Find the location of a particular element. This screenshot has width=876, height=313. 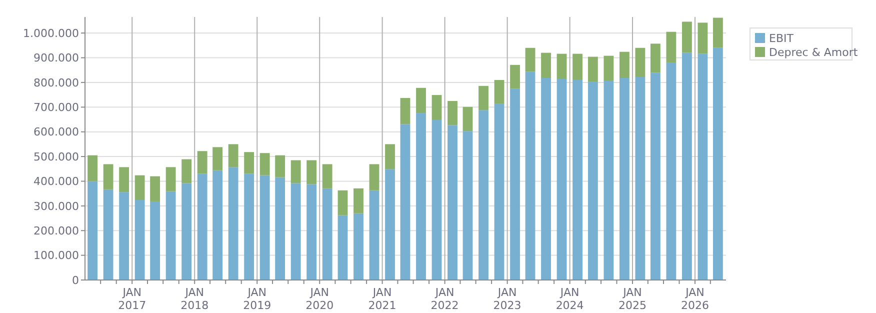

y-tick-label: 100.000 is located at coordinates (56, 255).